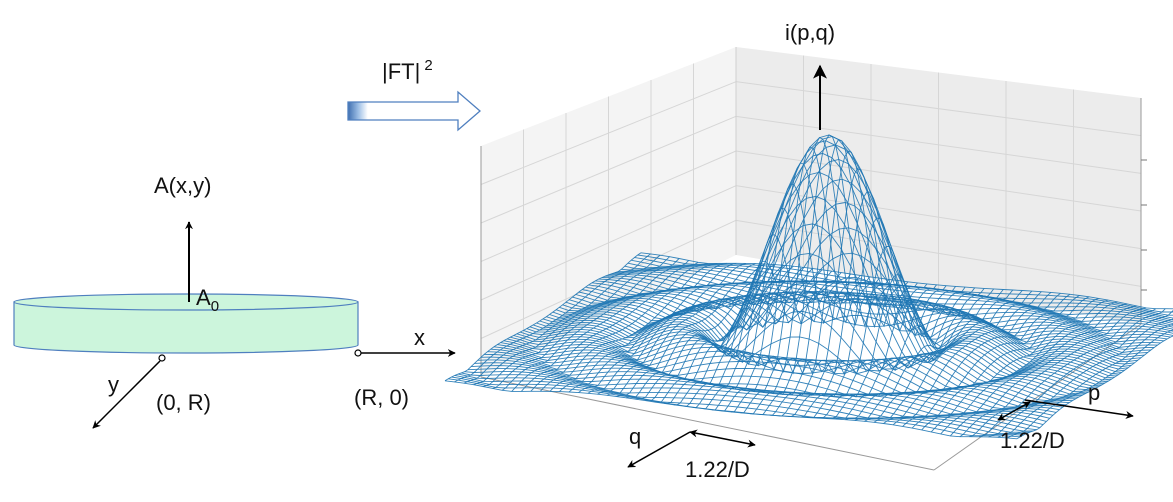 The height and width of the screenshot is (502, 1173). What do you see at coordinates (182, 185) in the screenshot?
I see `amplitude-label: A(x,y)` at bounding box center [182, 185].